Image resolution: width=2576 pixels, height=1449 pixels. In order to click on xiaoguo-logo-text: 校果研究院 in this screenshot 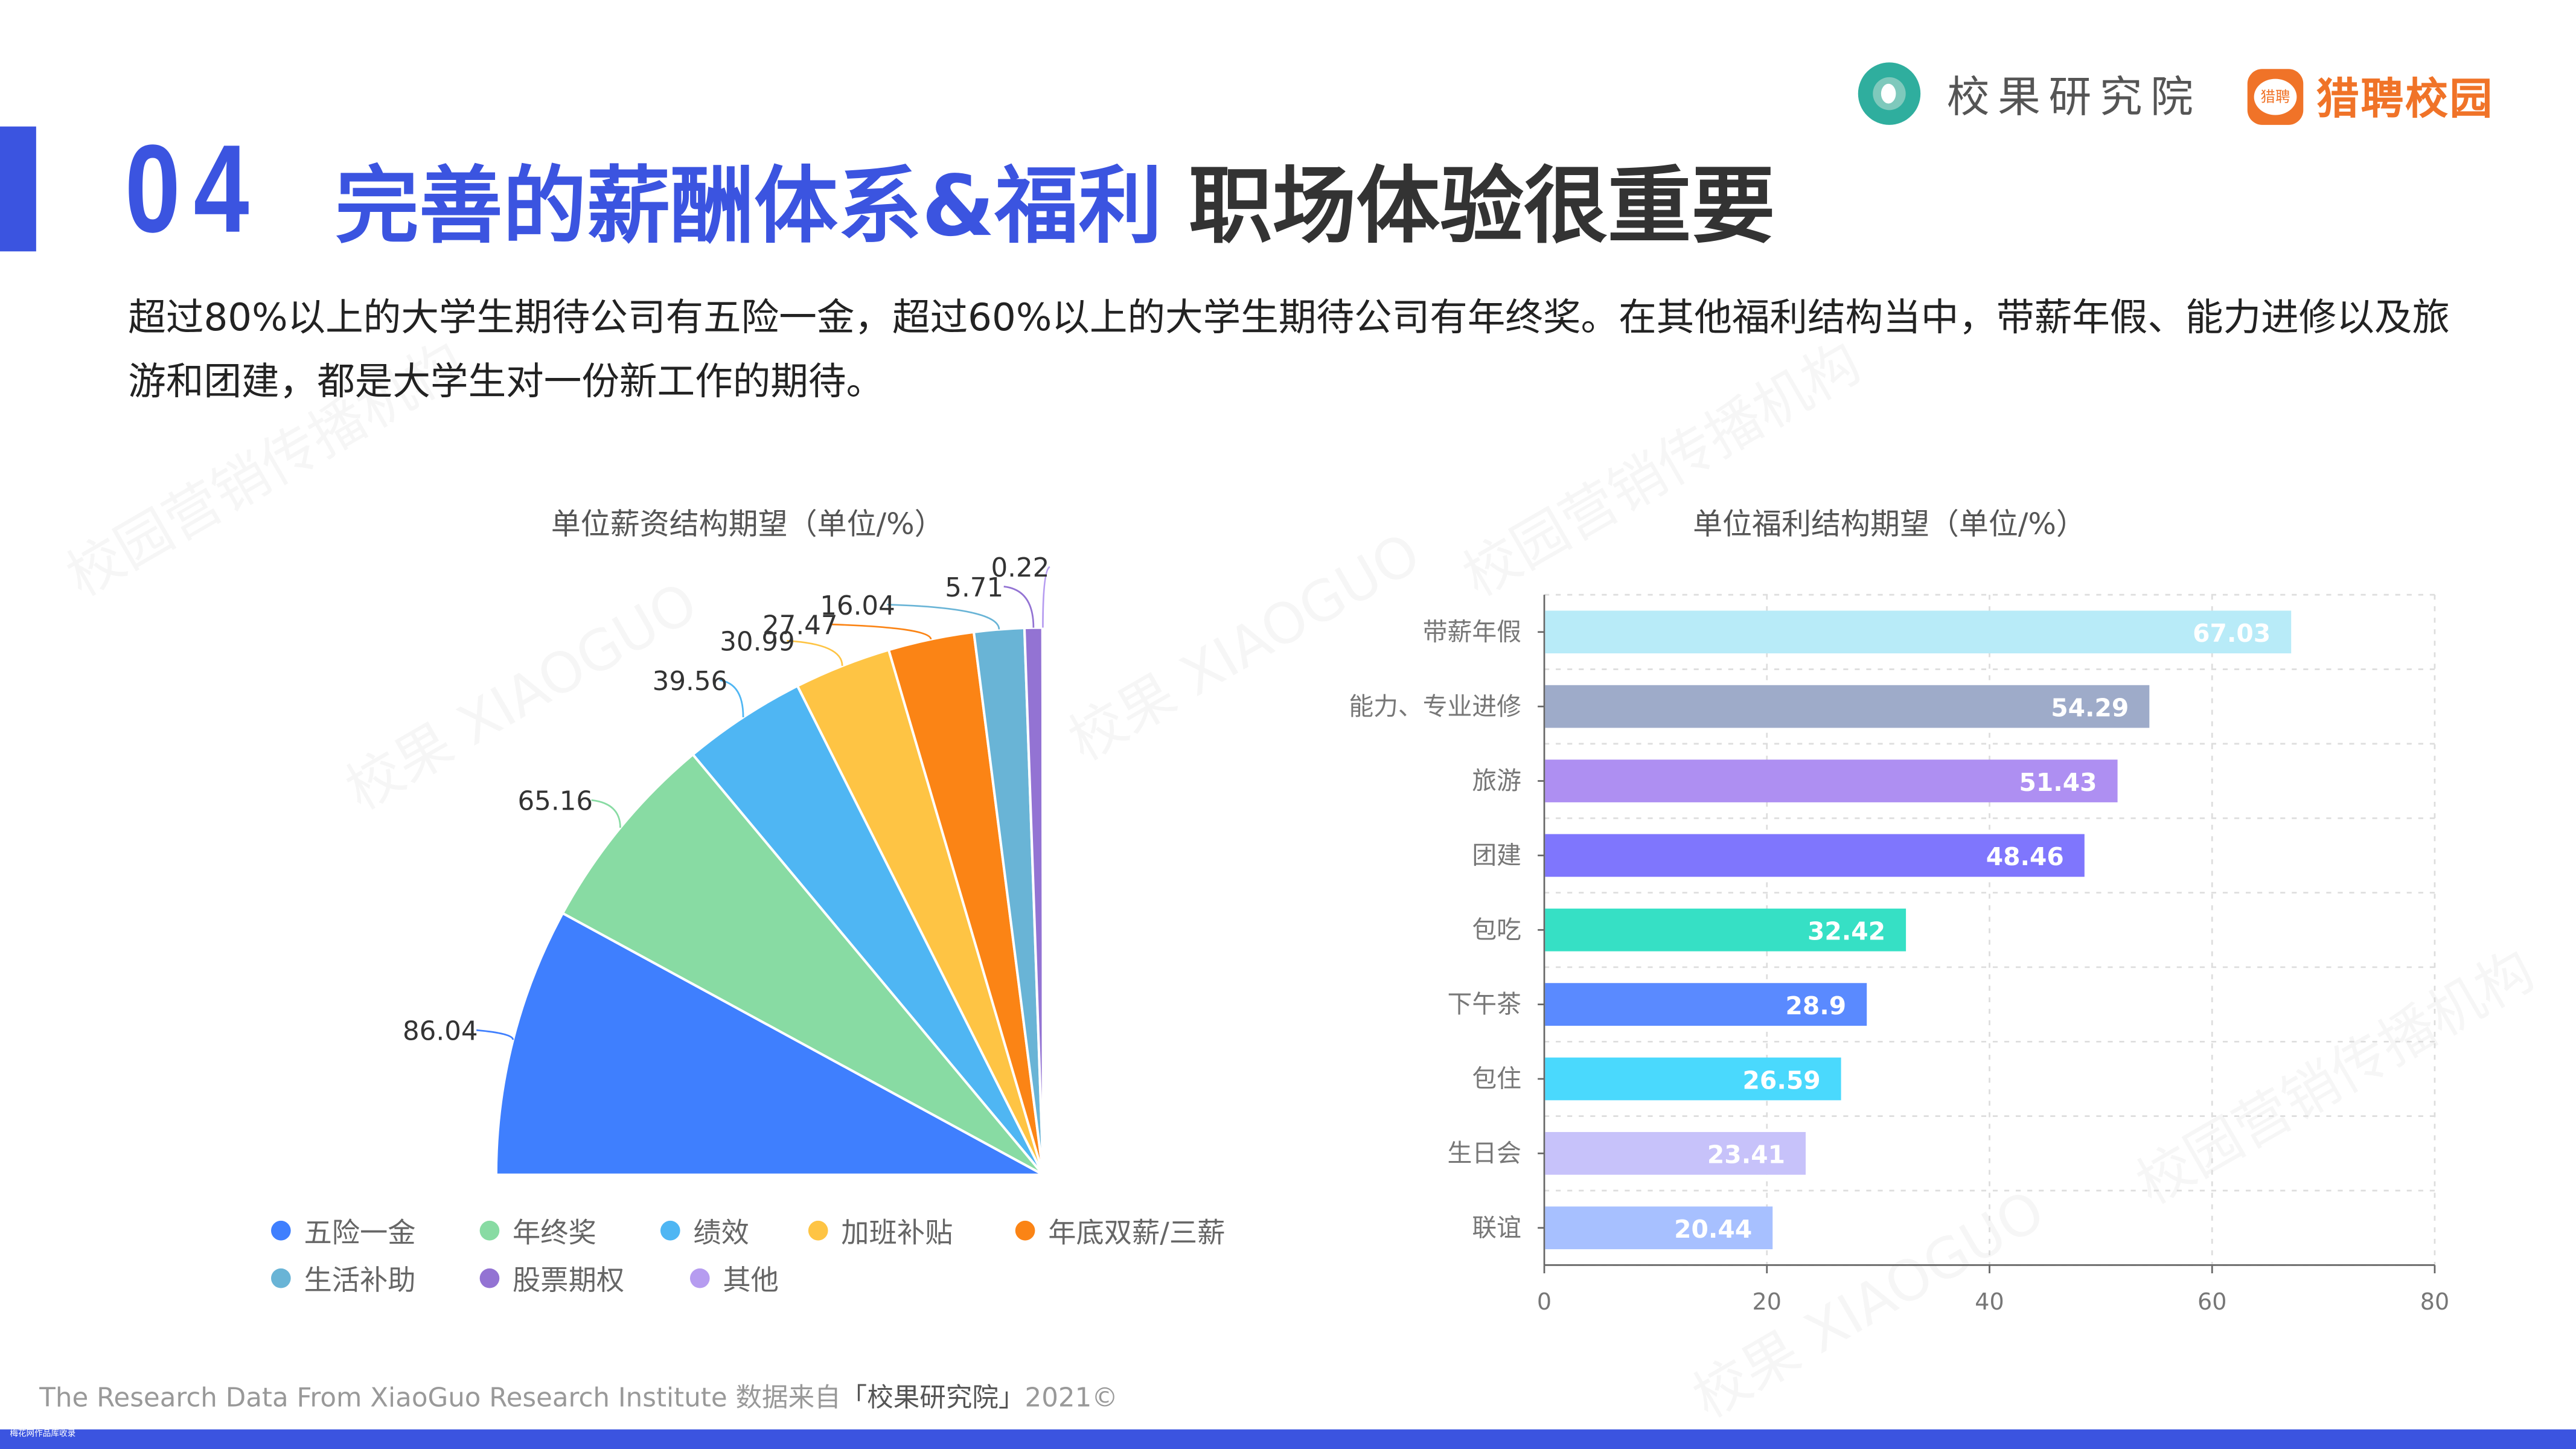, I will do `click(2074, 98)`.